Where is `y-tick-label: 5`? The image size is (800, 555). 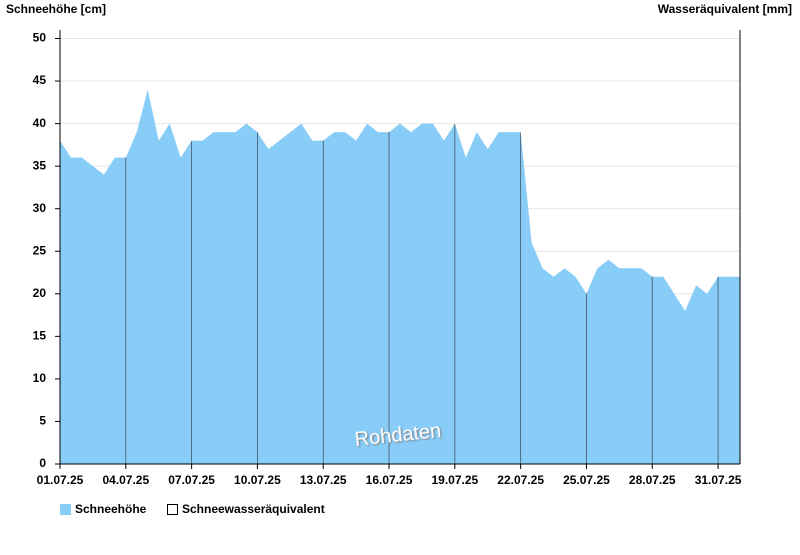
y-tick-label: 5 is located at coordinates (42, 421).